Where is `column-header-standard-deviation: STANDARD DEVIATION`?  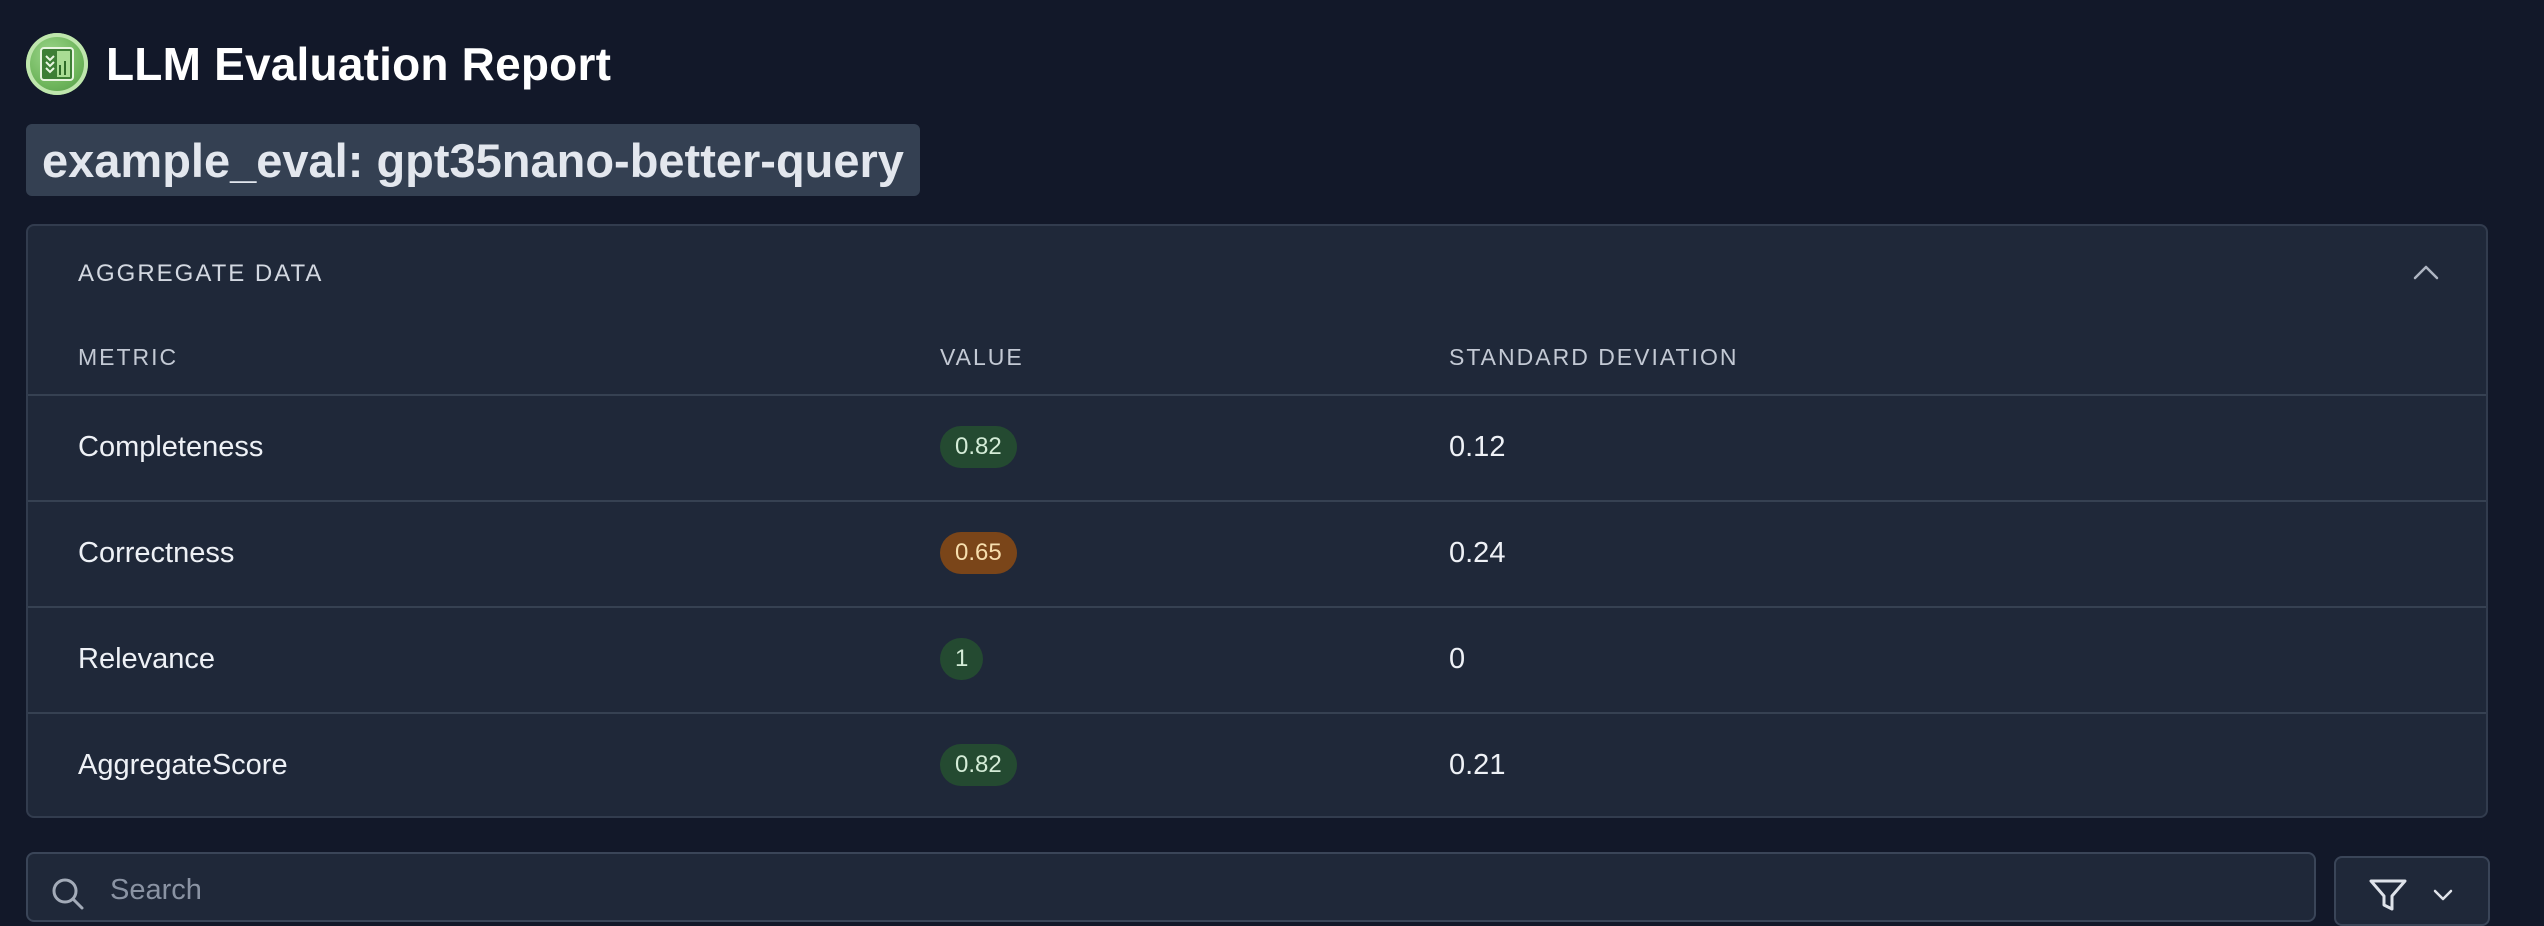 column-header-standard-deviation: STANDARD DEVIATION is located at coordinates (1594, 357).